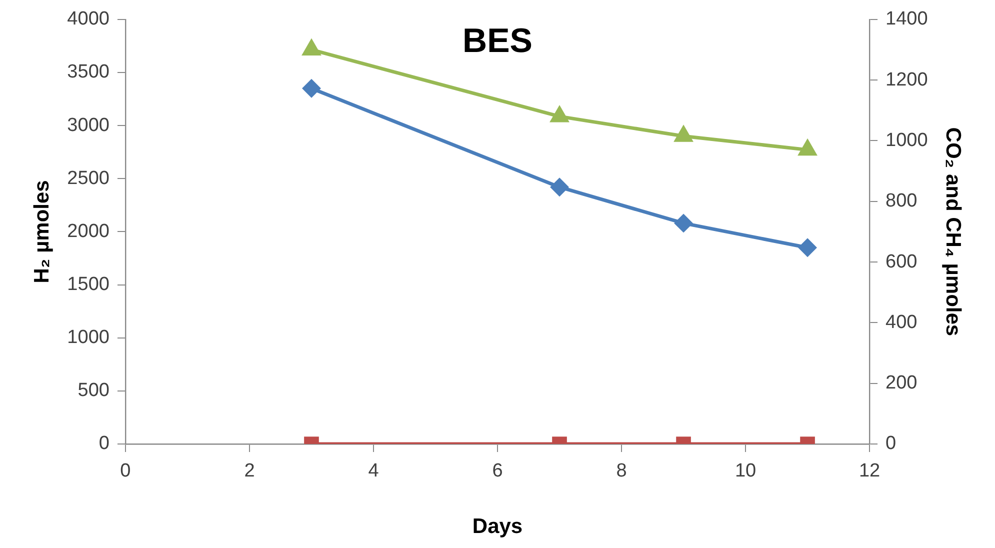 The width and height of the screenshot is (995, 548). Describe the element at coordinates (907, 19) in the screenshot. I see `y2-tick-label: 1400` at that location.